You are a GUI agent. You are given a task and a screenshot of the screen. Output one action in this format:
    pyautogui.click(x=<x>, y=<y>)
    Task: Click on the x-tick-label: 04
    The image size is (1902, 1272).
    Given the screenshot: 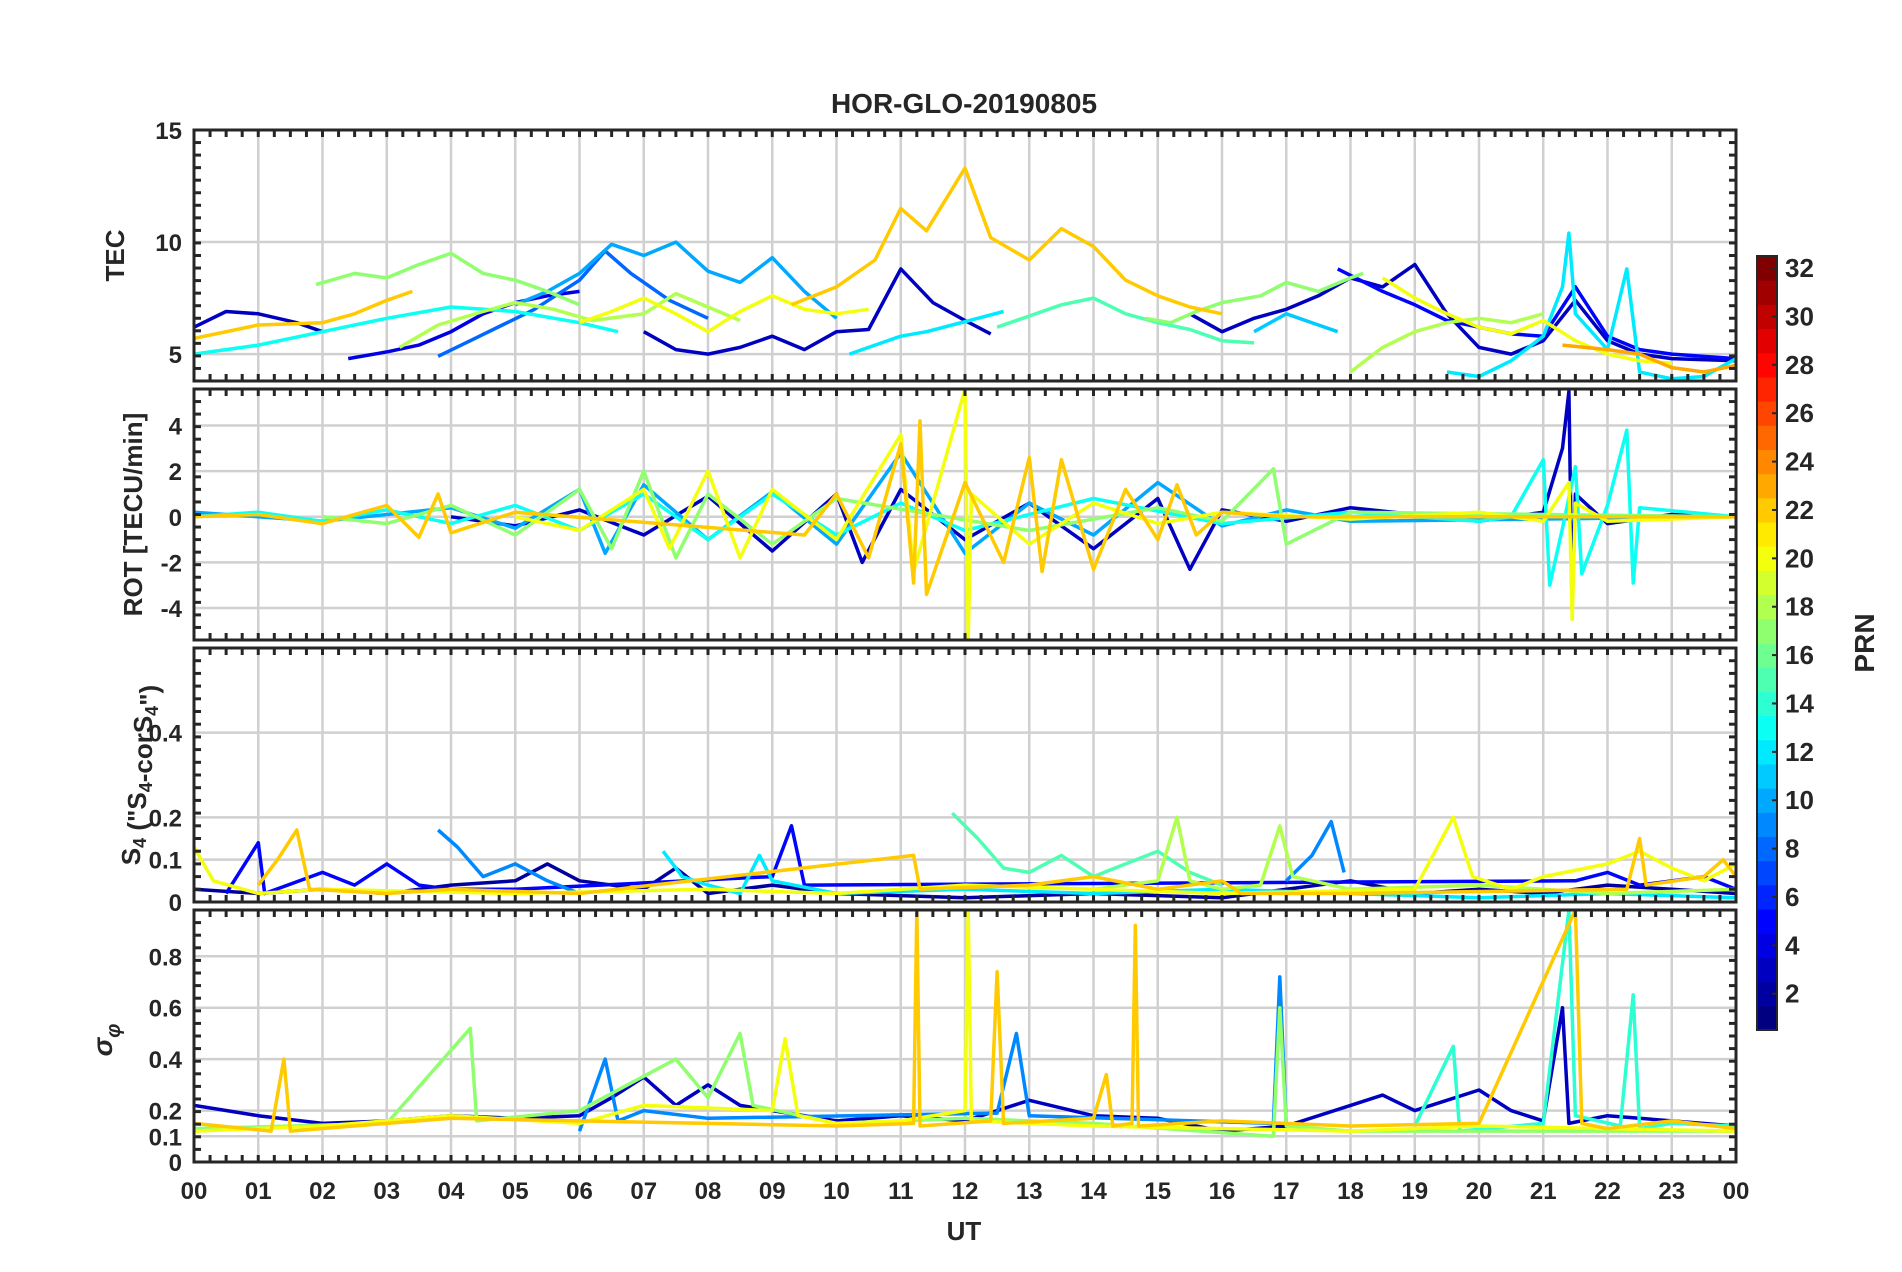 What is the action you would take?
    pyautogui.click(x=451, y=1191)
    